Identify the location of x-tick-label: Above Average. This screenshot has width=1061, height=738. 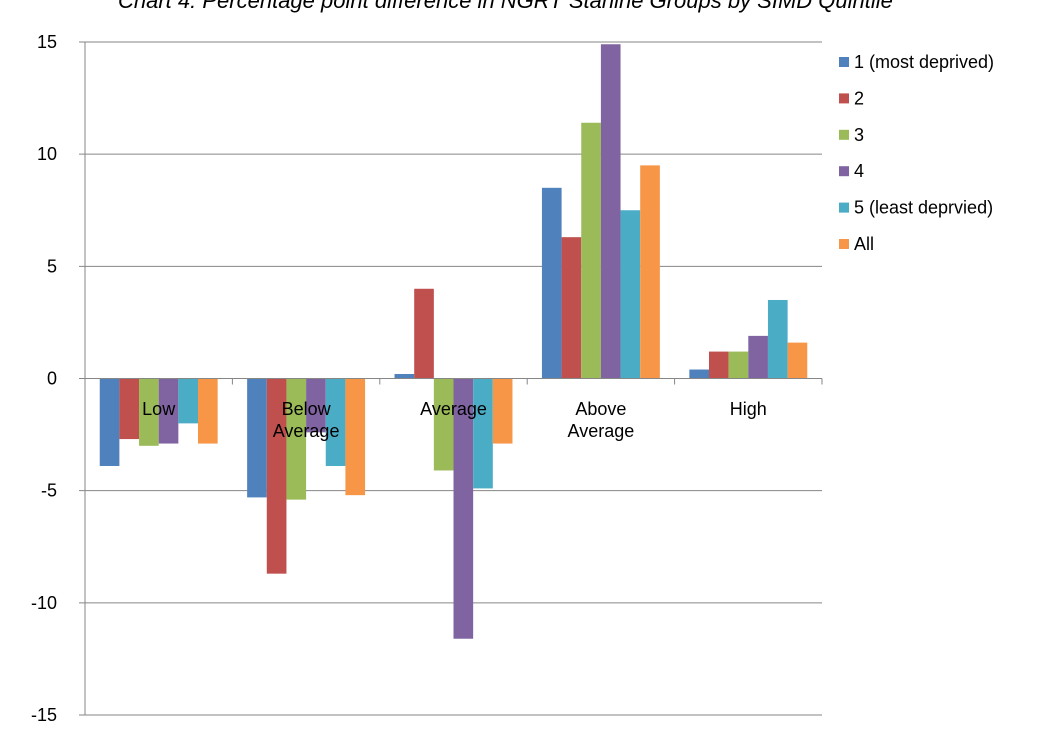
(601, 419).